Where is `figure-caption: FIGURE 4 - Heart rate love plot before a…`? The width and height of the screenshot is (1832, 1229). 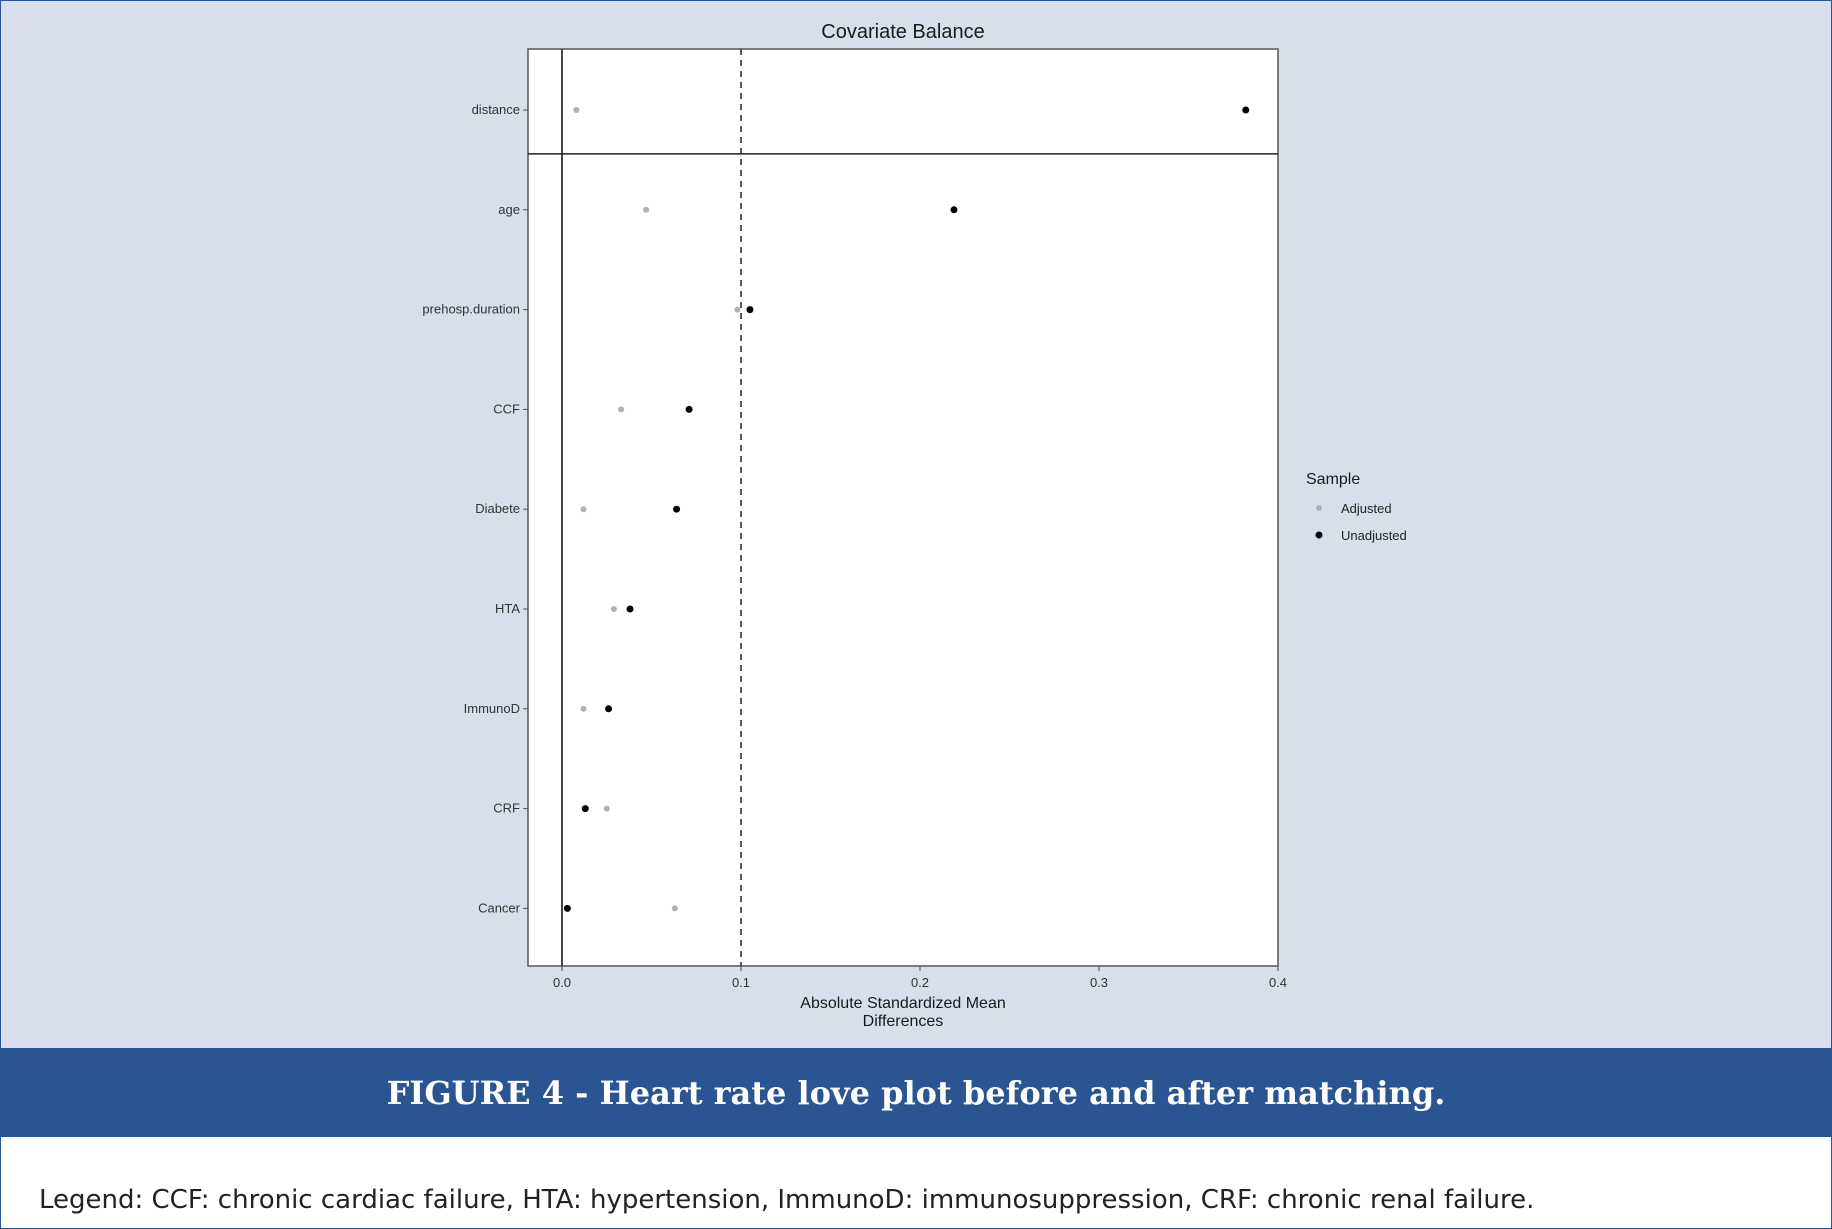
figure-caption: FIGURE 4 - Heart rate love plot before a… is located at coordinates (916, 1092).